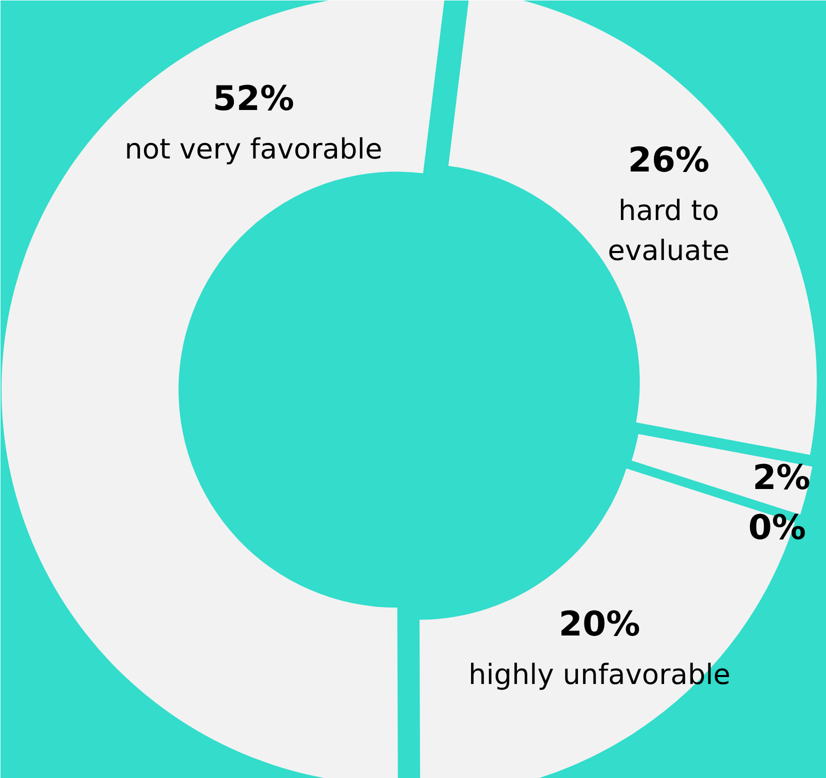 The width and height of the screenshot is (826, 778). I want to click on data-label: 52%, so click(253, 99).